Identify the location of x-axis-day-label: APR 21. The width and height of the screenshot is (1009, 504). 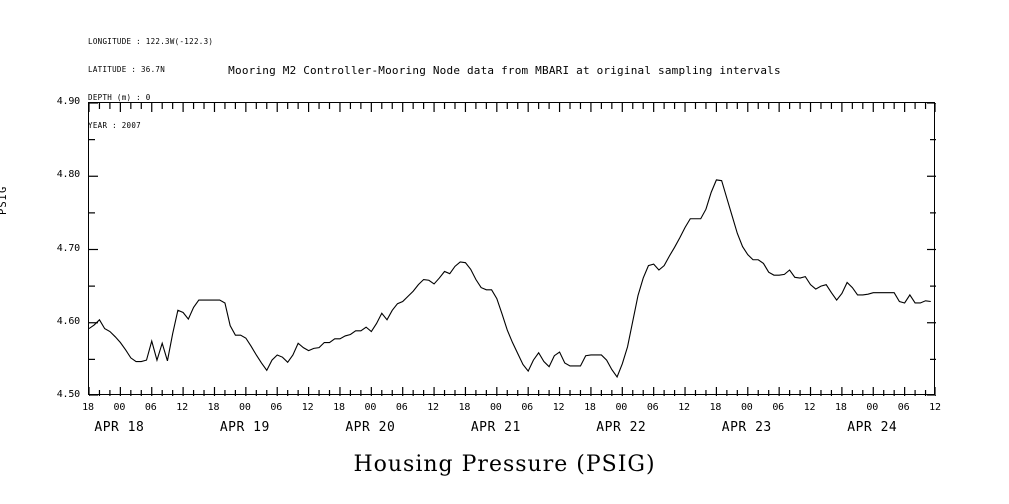
(495, 427).